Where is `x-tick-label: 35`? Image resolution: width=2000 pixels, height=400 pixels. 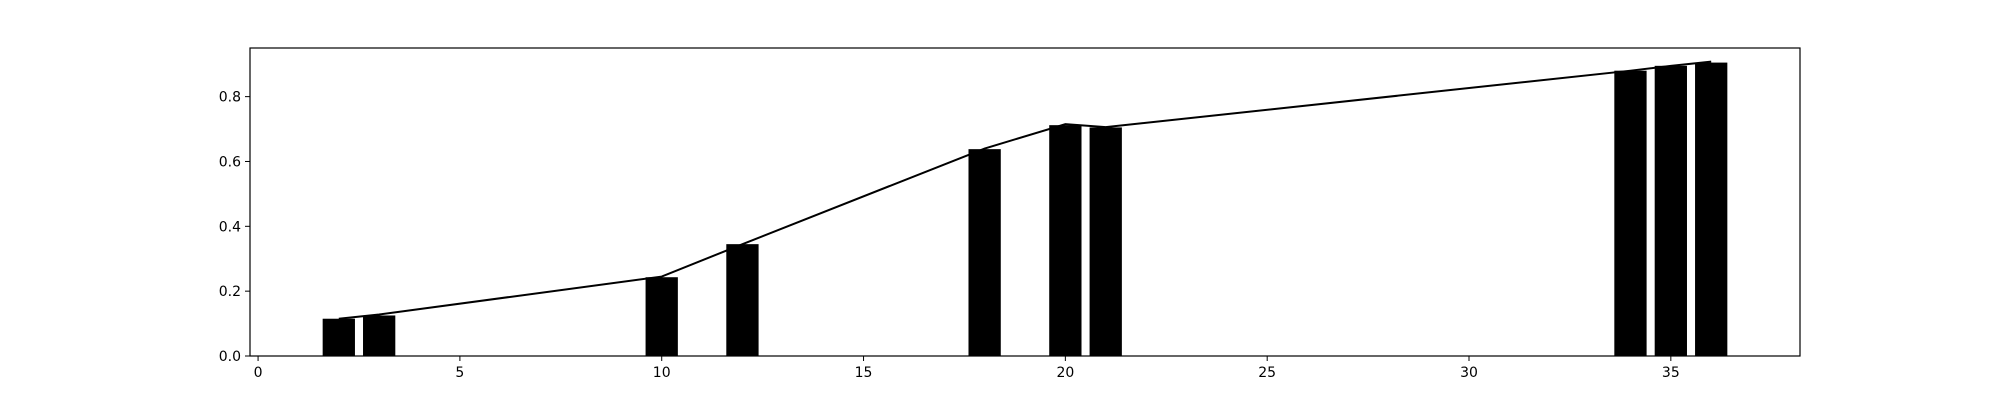 x-tick-label: 35 is located at coordinates (1671, 373).